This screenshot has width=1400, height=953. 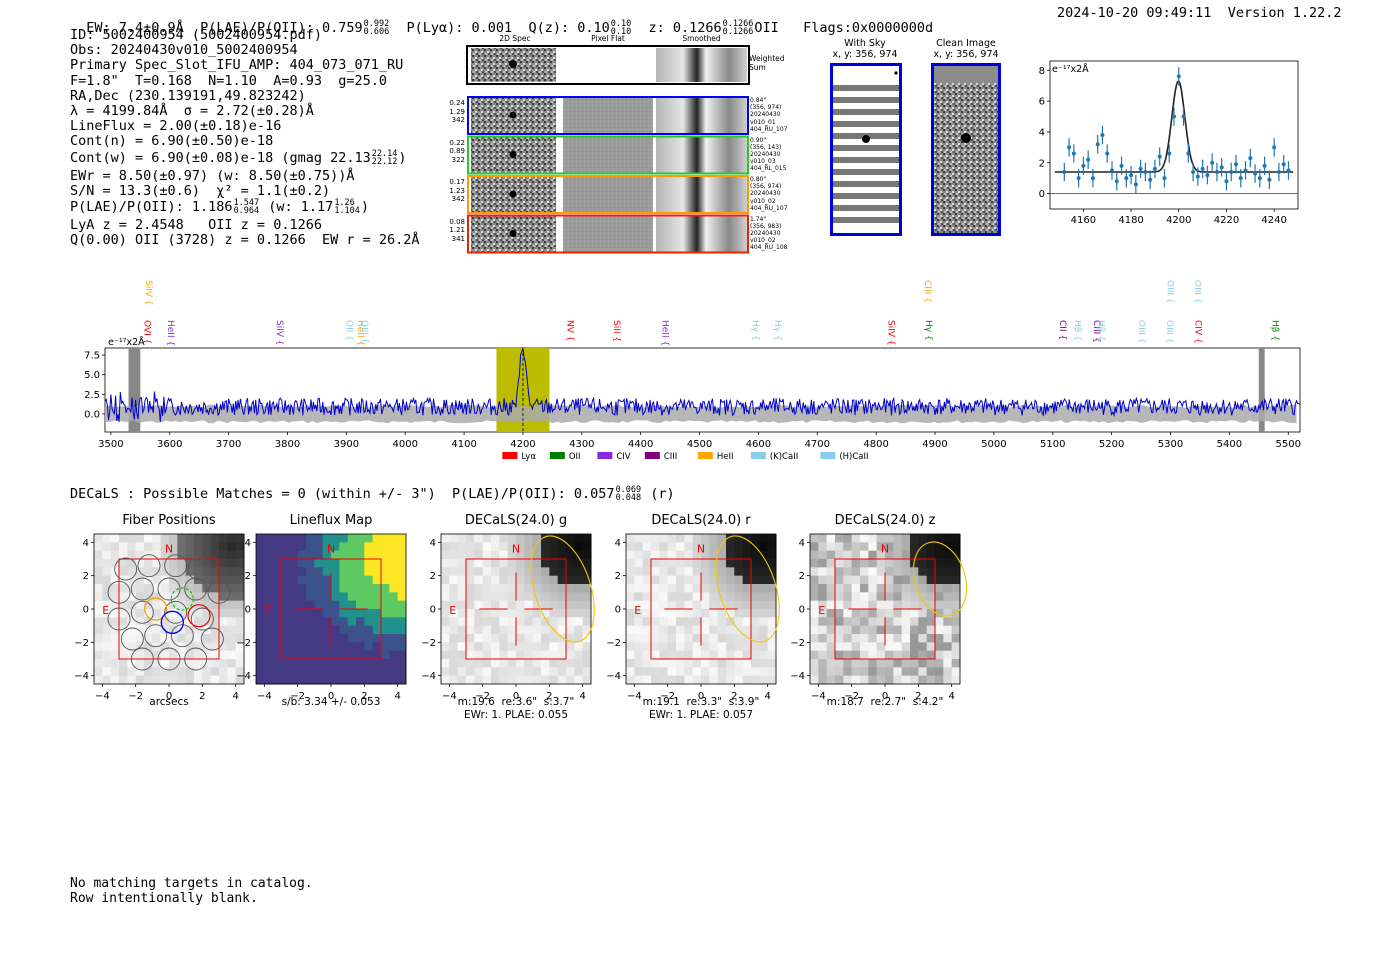 What do you see at coordinates (170, 333) in the screenshot?
I see `emission-line-label: HeII {` at bounding box center [170, 333].